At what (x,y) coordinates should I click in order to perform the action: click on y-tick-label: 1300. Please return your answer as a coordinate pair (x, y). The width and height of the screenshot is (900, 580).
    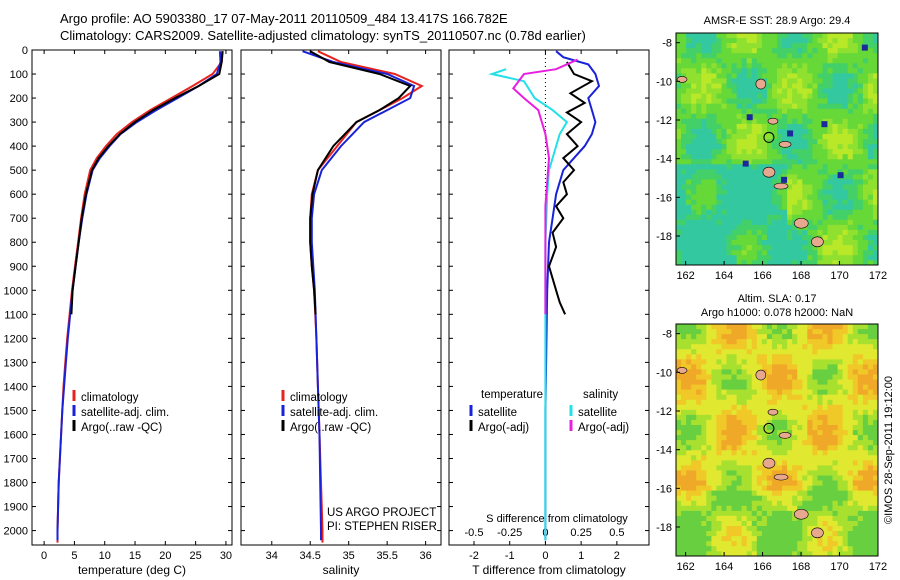
    Looking at the image, I should click on (16, 363).